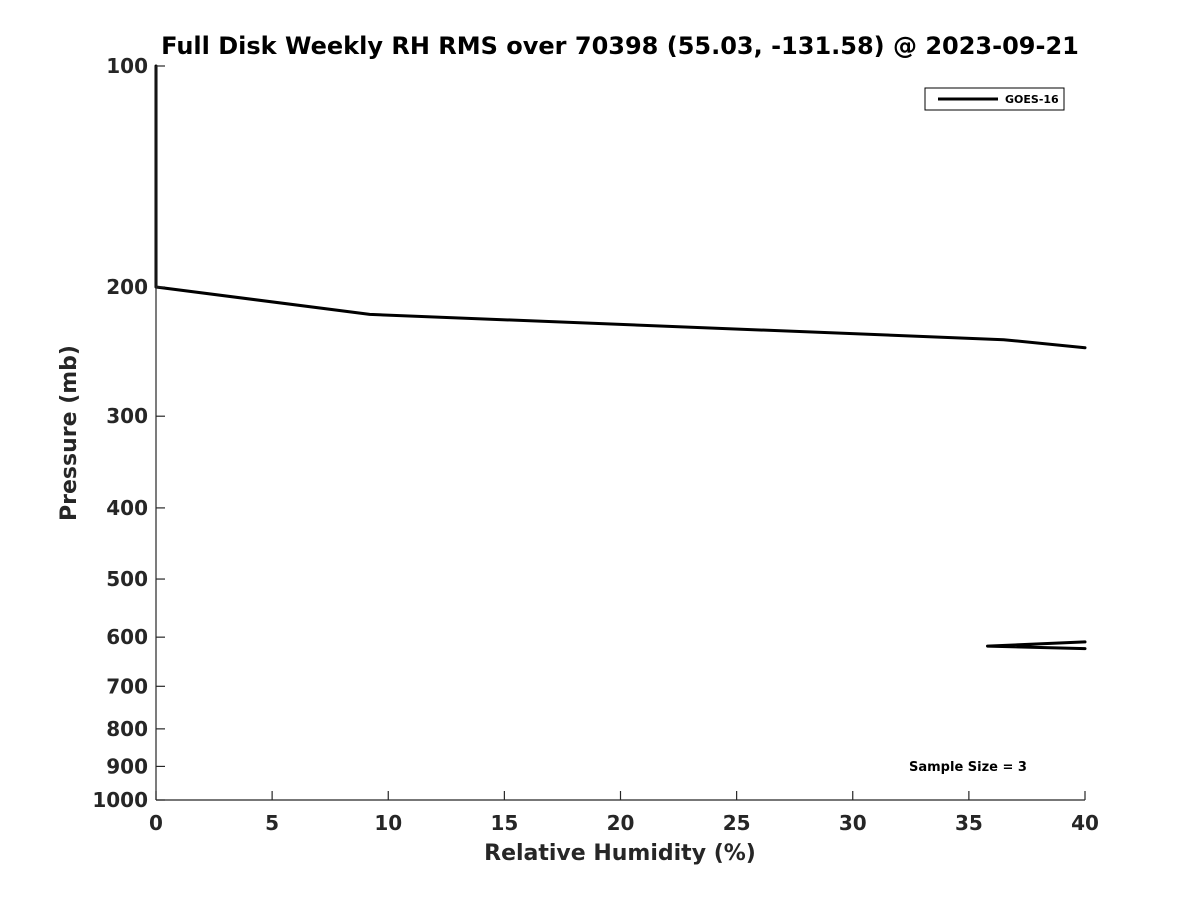 This screenshot has width=1200, height=904. I want to click on x-axis-label: Relative Humidity (%), so click(620, 853).